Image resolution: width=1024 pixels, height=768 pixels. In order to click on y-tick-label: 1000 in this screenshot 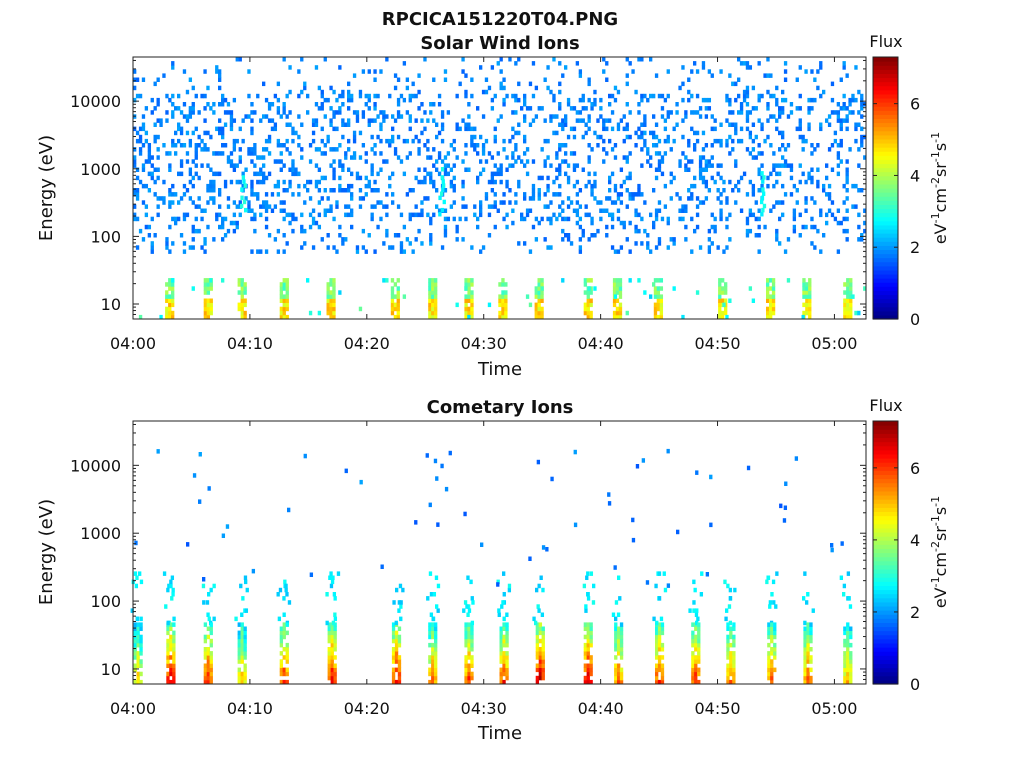, I will do `click(100, 533)`.